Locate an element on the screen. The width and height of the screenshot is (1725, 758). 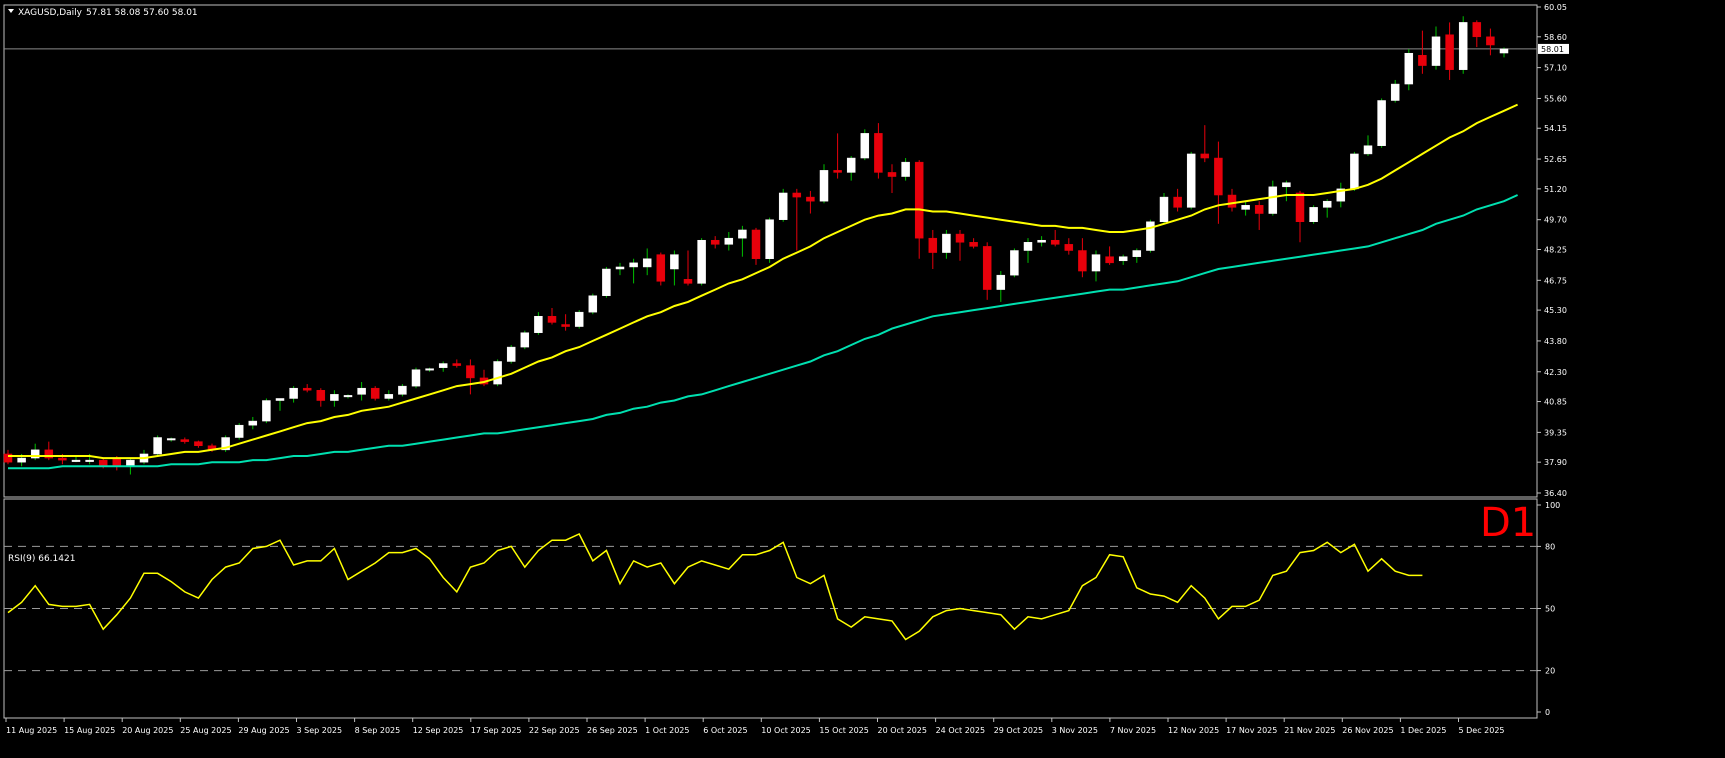
price-tick-label: 57.10 is located at coordinates (1555, 68).